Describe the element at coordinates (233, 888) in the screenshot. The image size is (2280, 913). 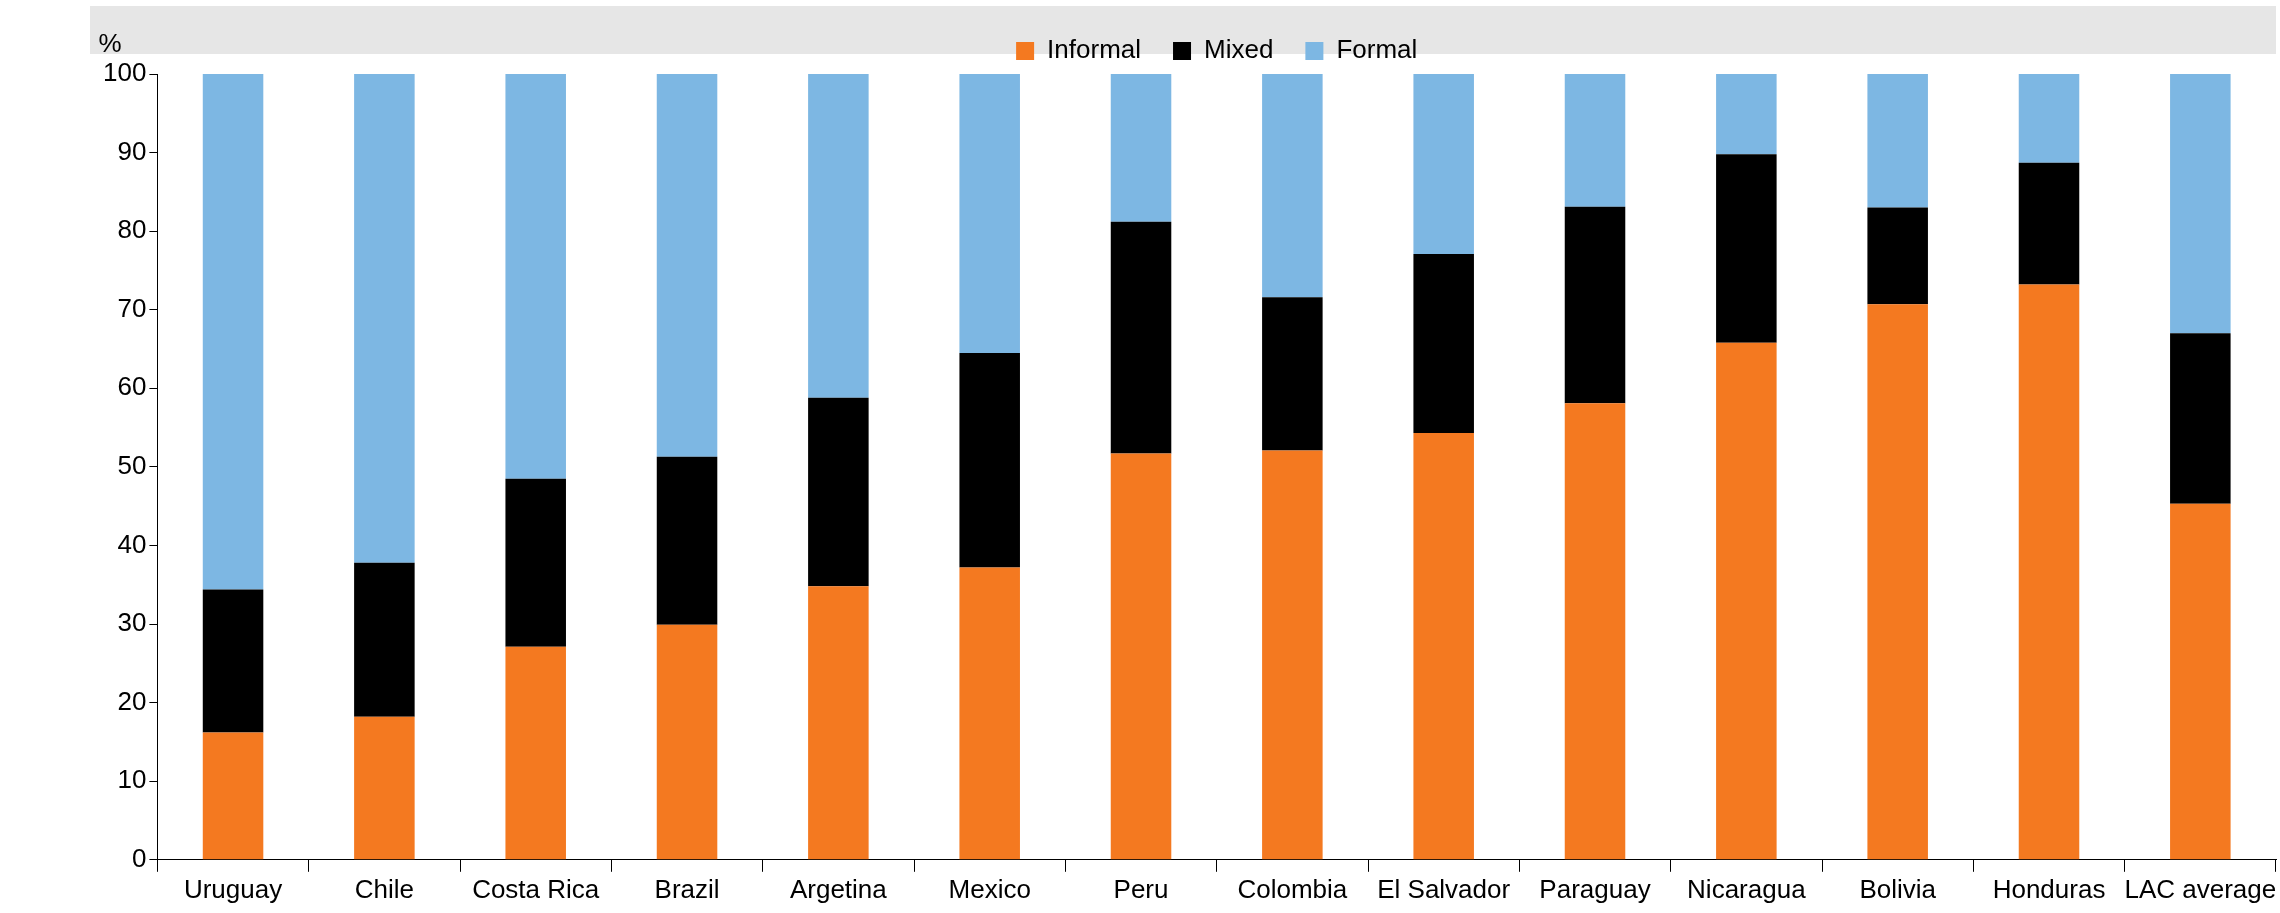
I see `x-tick-label: Uruguay` at that location.